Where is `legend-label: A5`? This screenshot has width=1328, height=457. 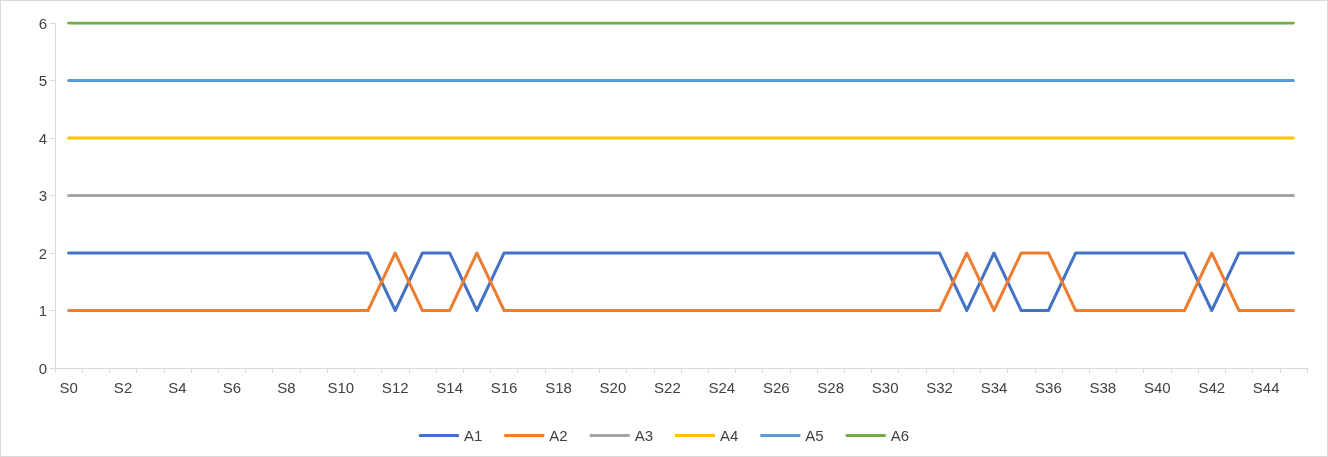 legend-label: A5 is located at coordinates (814, 435).